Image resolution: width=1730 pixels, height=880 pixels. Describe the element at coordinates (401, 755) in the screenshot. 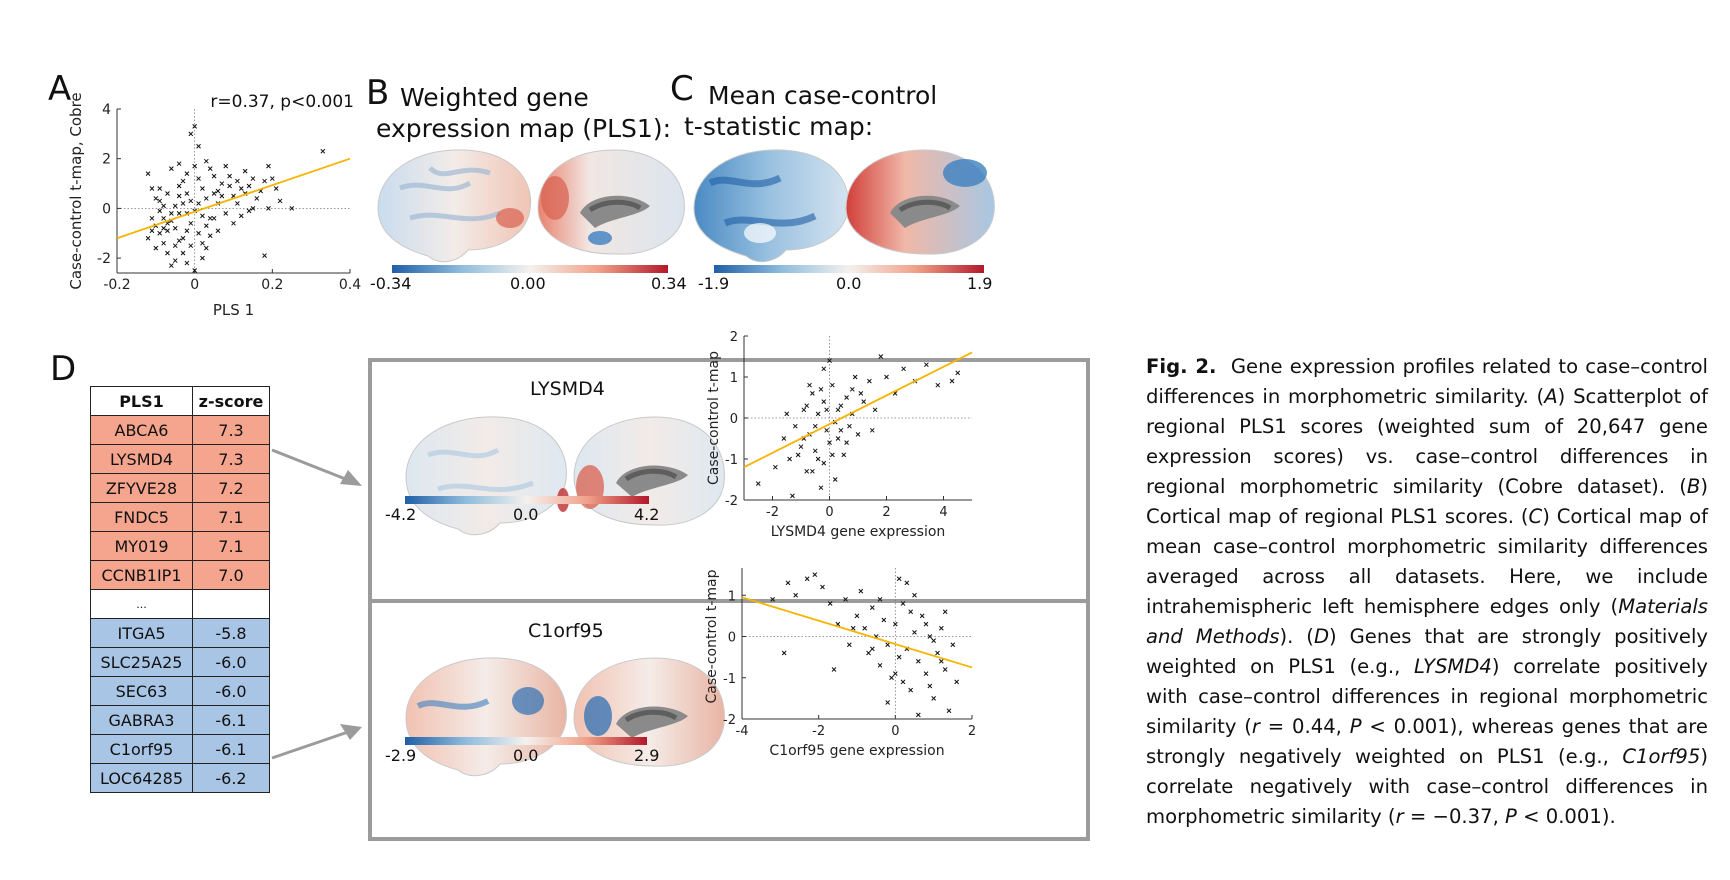

I see `c1orf95-cbar-min: -2.9` at that location.